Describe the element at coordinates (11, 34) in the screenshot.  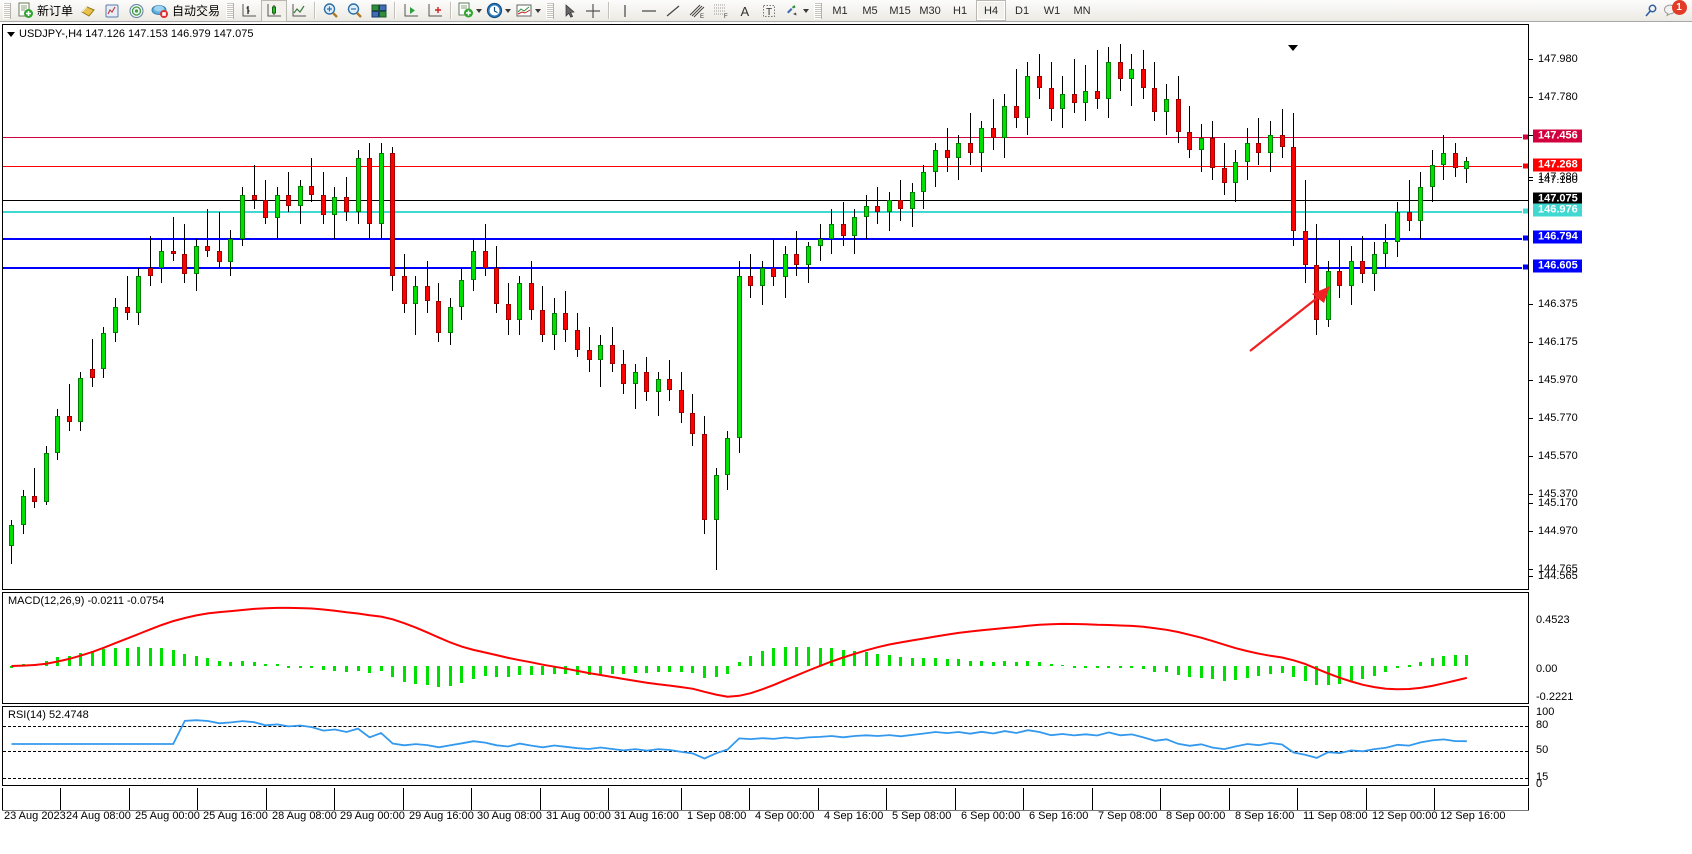
I see `symbol-caret-icon` at that location.